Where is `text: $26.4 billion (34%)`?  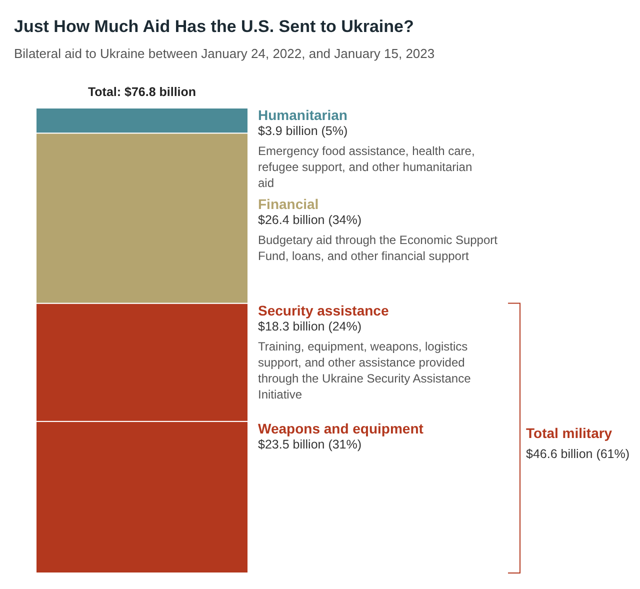
text: $26.4 billion (34%) is located at coordinates (310, 220).